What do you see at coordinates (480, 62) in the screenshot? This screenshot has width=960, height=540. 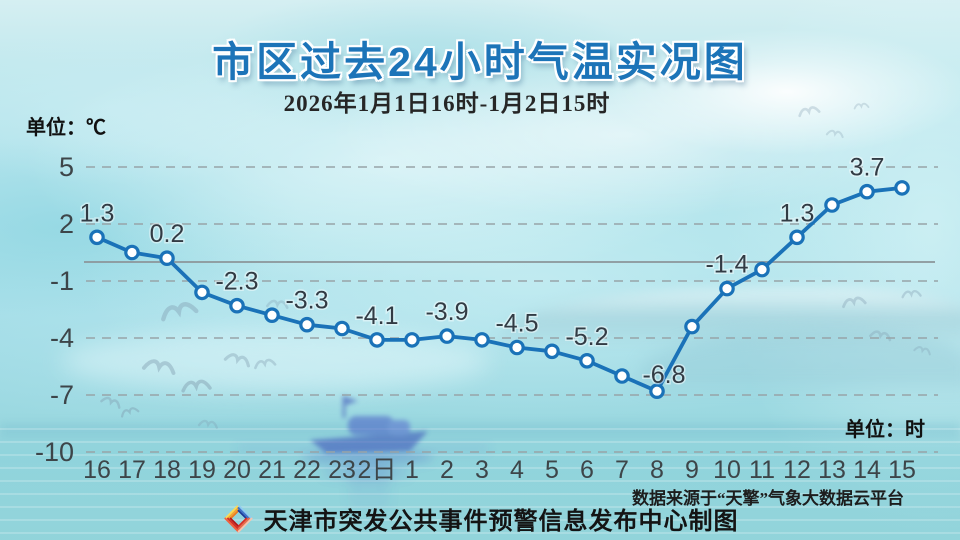 I see `chart-title: 市区过去24小时气温实况图` at bounding box center [480, 62].